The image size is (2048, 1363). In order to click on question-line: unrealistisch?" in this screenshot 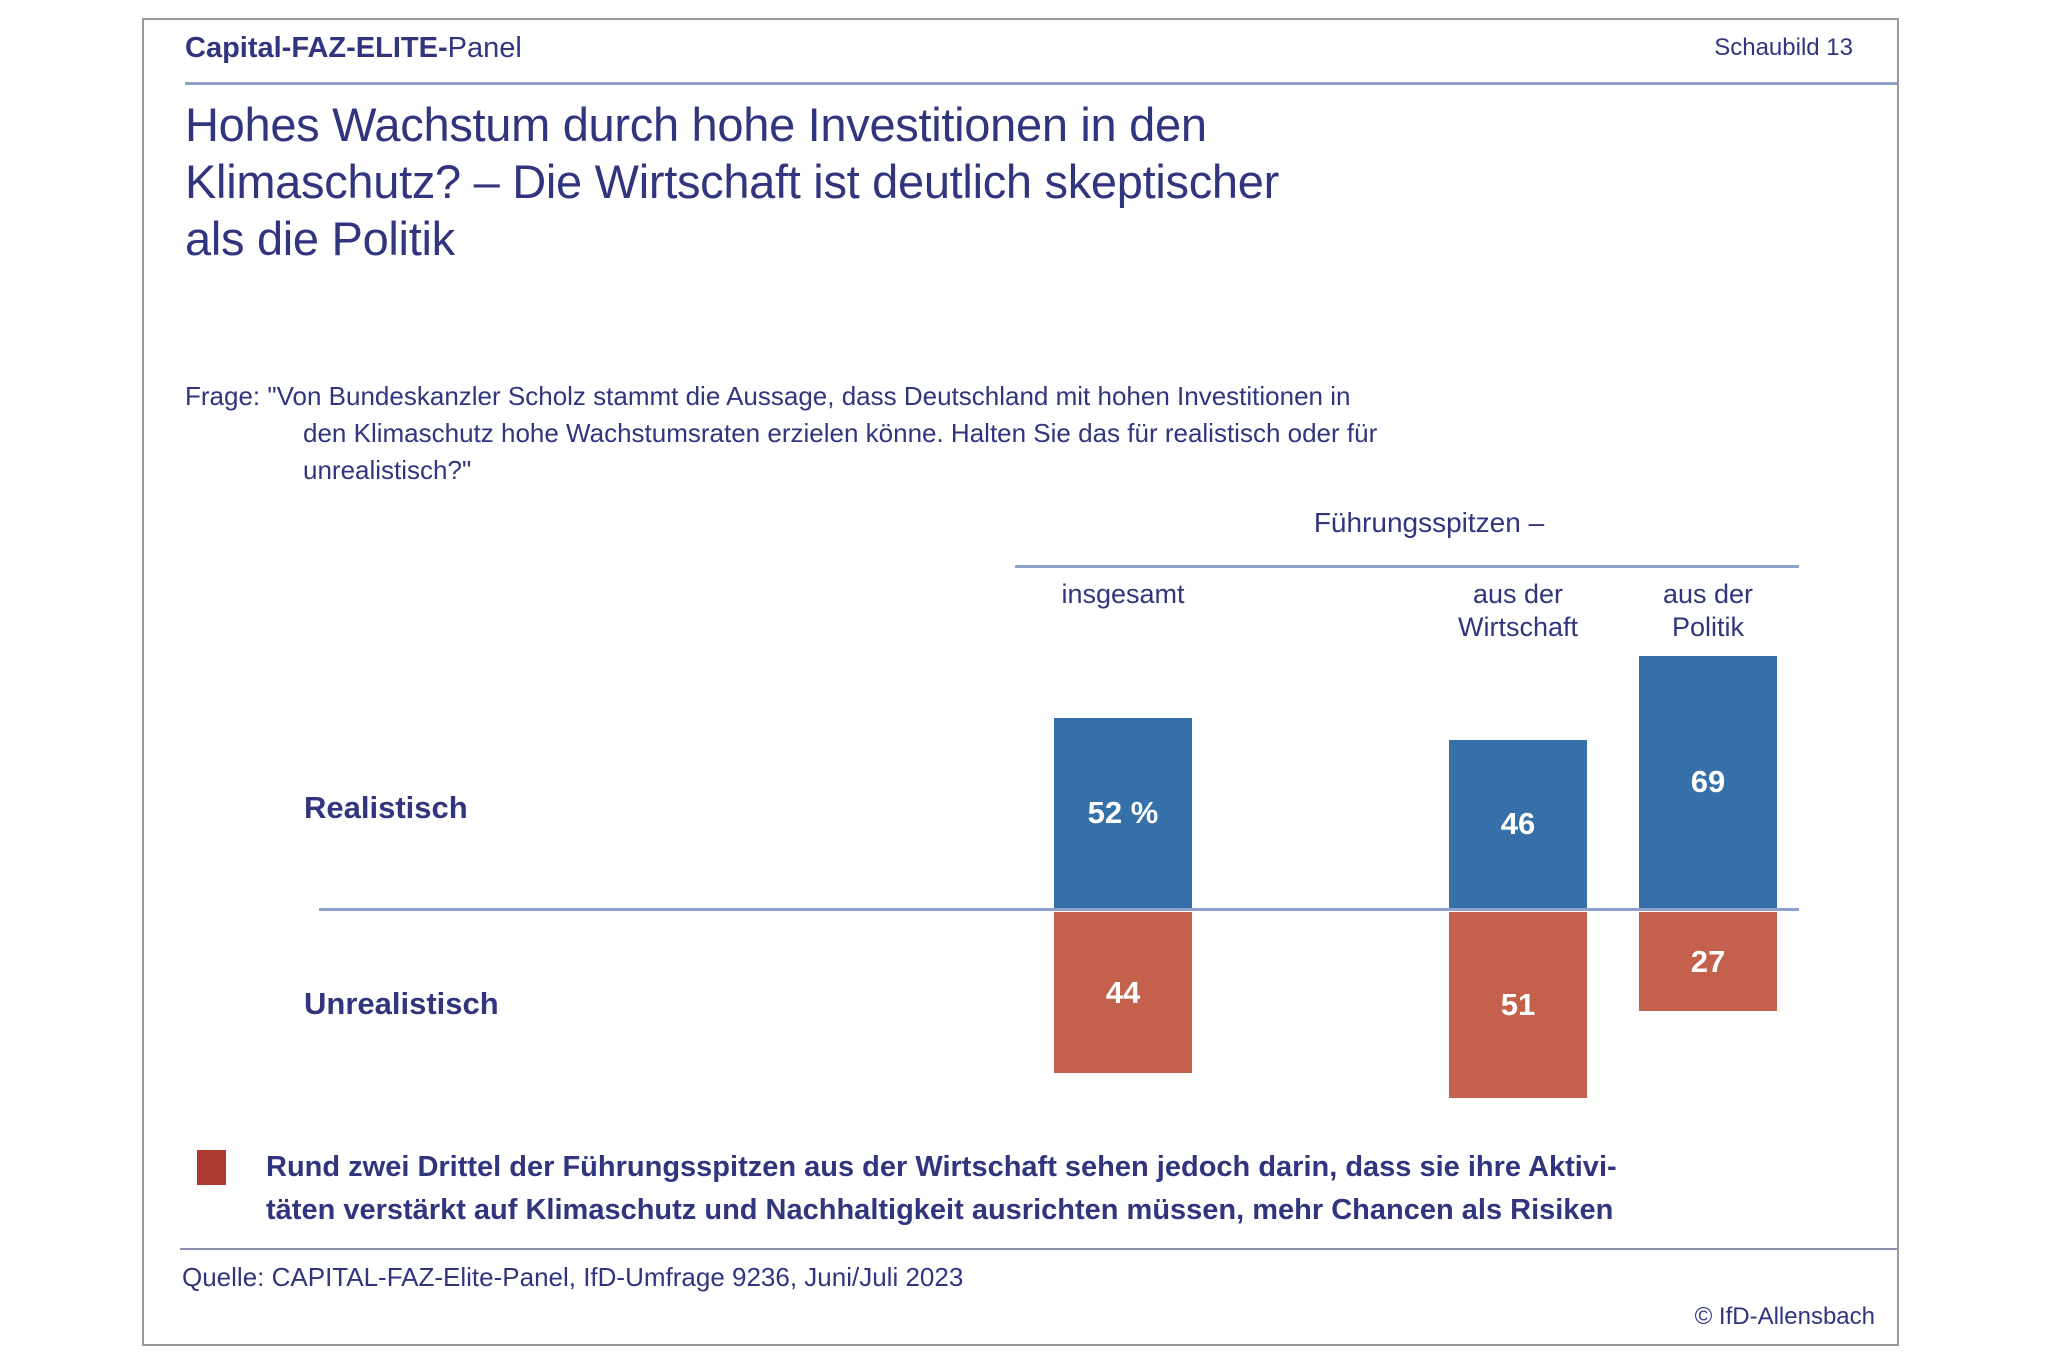, I will do `click(387, 470)`.